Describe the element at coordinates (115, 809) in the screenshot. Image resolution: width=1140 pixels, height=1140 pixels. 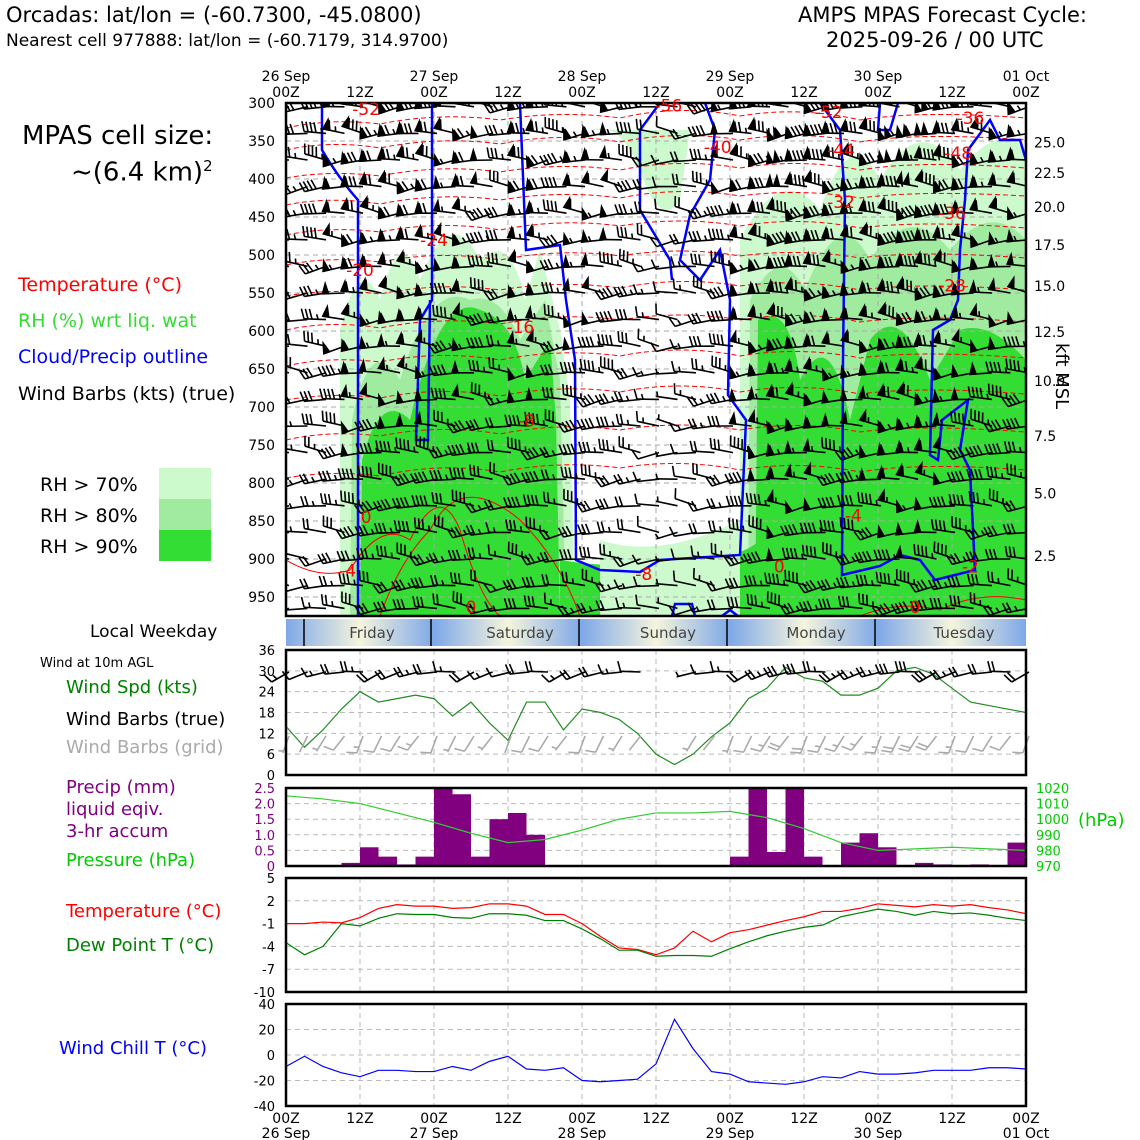
I see `precip-label-2: liquid eqiv.` at that location.